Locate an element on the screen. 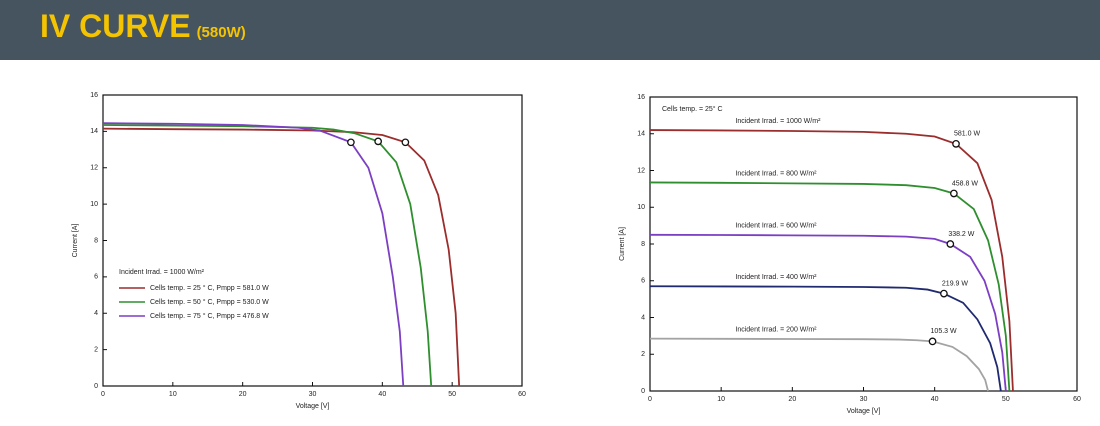 This screenshot has height=426, width=1100. annotation: Cells temp. = 25° C is located at coordinates (692, 109).